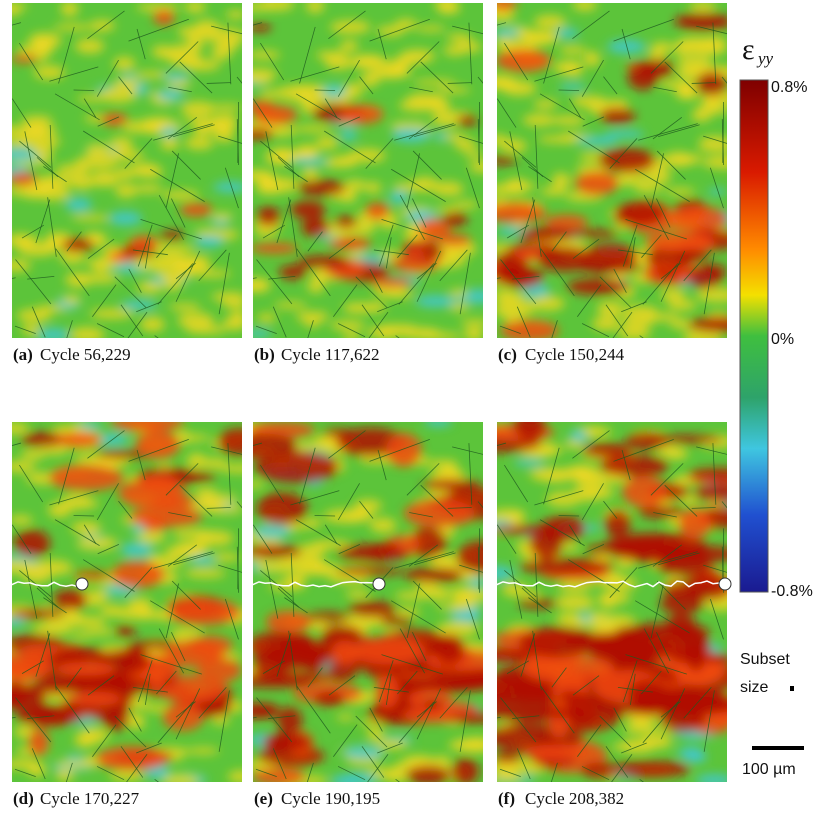 This screenshot has width=828, height=814. I want to click on panel-caption: Cycle 208,382, so click(574, 798).